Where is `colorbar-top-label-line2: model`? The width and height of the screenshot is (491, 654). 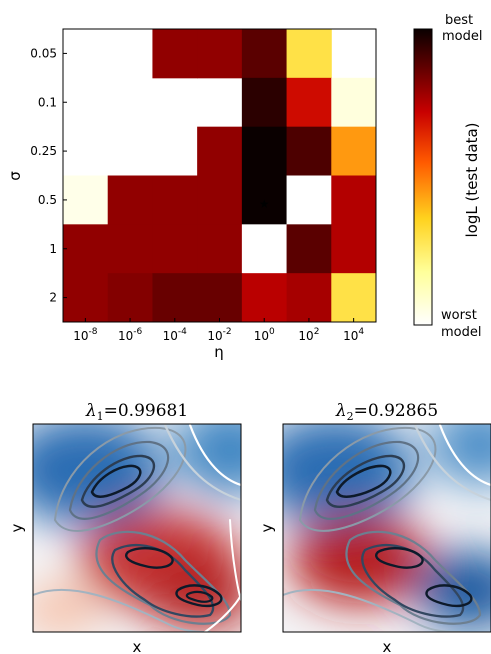
colorbar-top-label-line2: model is located at coordinates (462, 36).